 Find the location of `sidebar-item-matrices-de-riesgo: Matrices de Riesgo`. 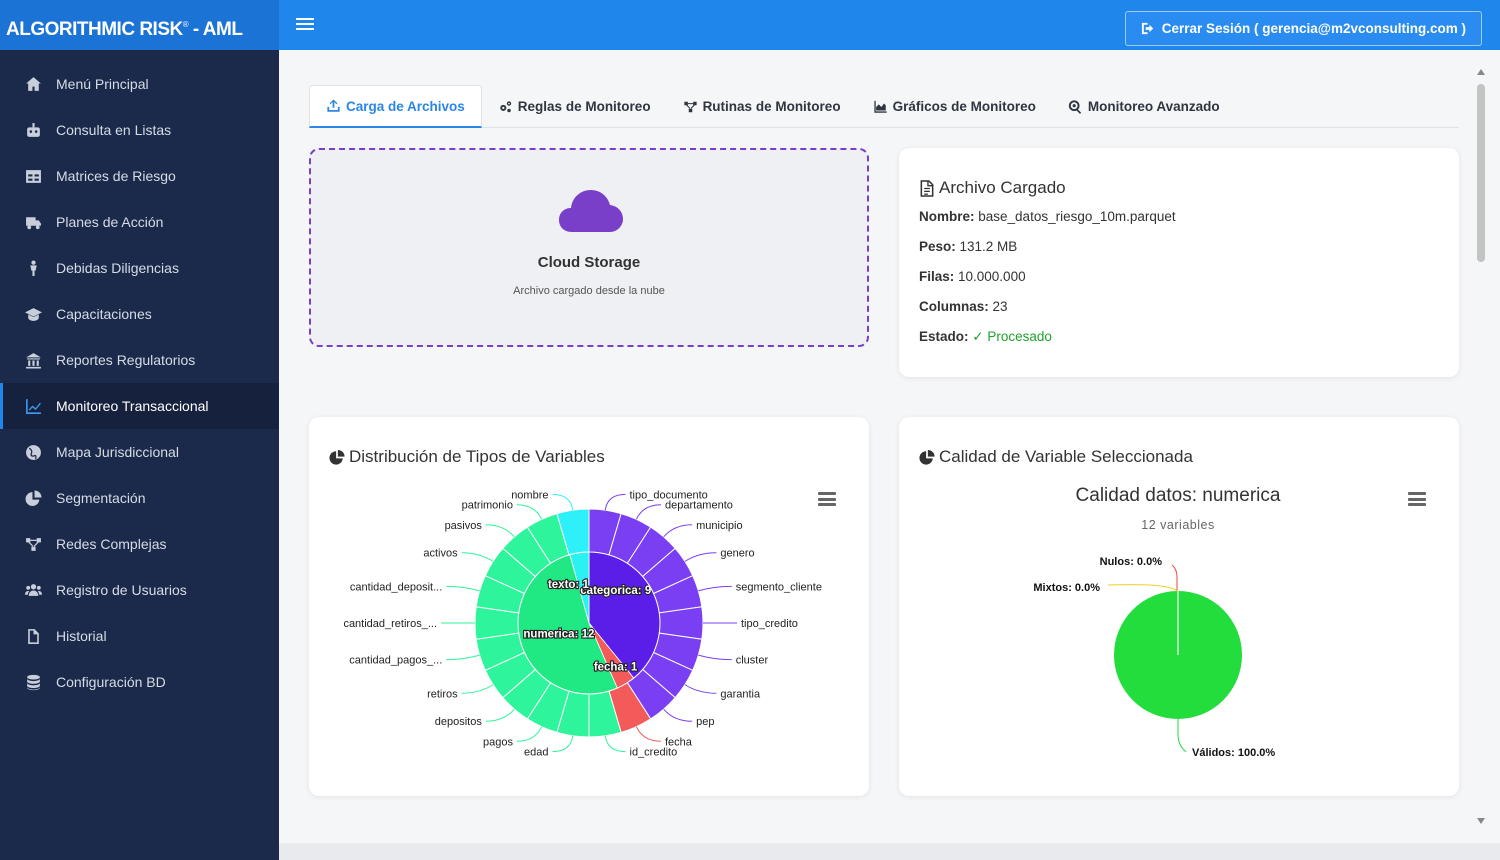

sidebar-item-matrices-de-riesgo: Matrices de Riesgo is located at coordinates (139, 176).